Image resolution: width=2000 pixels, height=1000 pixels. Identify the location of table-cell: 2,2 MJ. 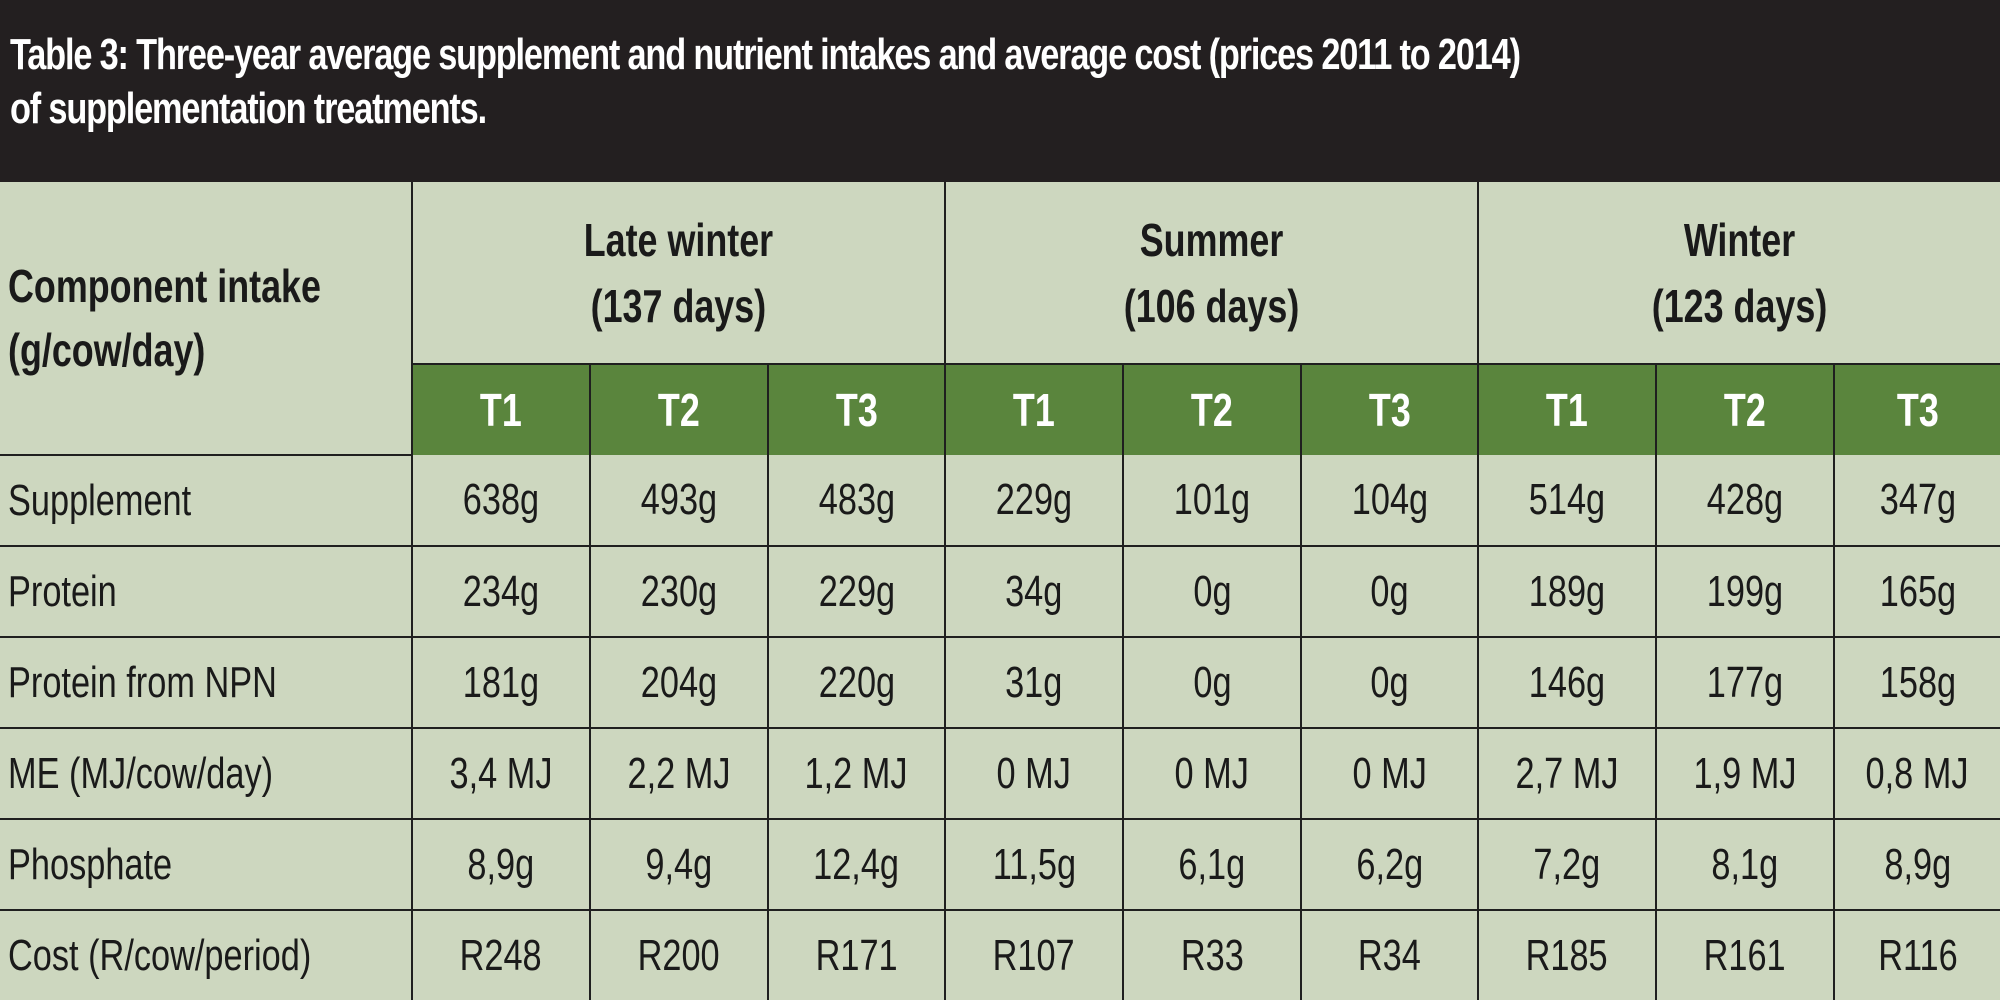
(679, 773).